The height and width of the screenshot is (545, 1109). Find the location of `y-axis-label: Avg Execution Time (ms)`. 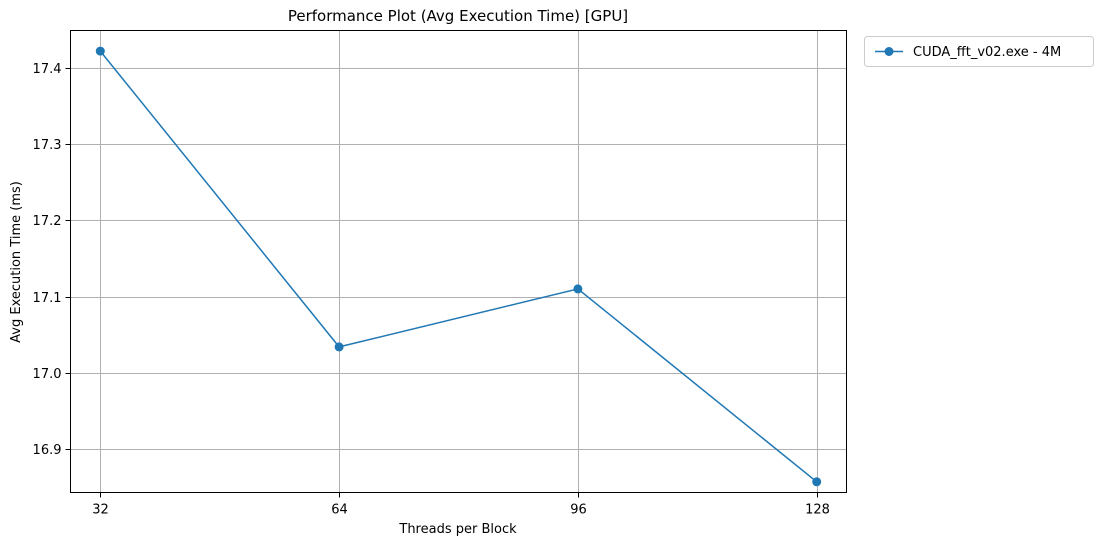

y-axis-label: Avg Execution Time (ms) is located at coordinates (16, 262).